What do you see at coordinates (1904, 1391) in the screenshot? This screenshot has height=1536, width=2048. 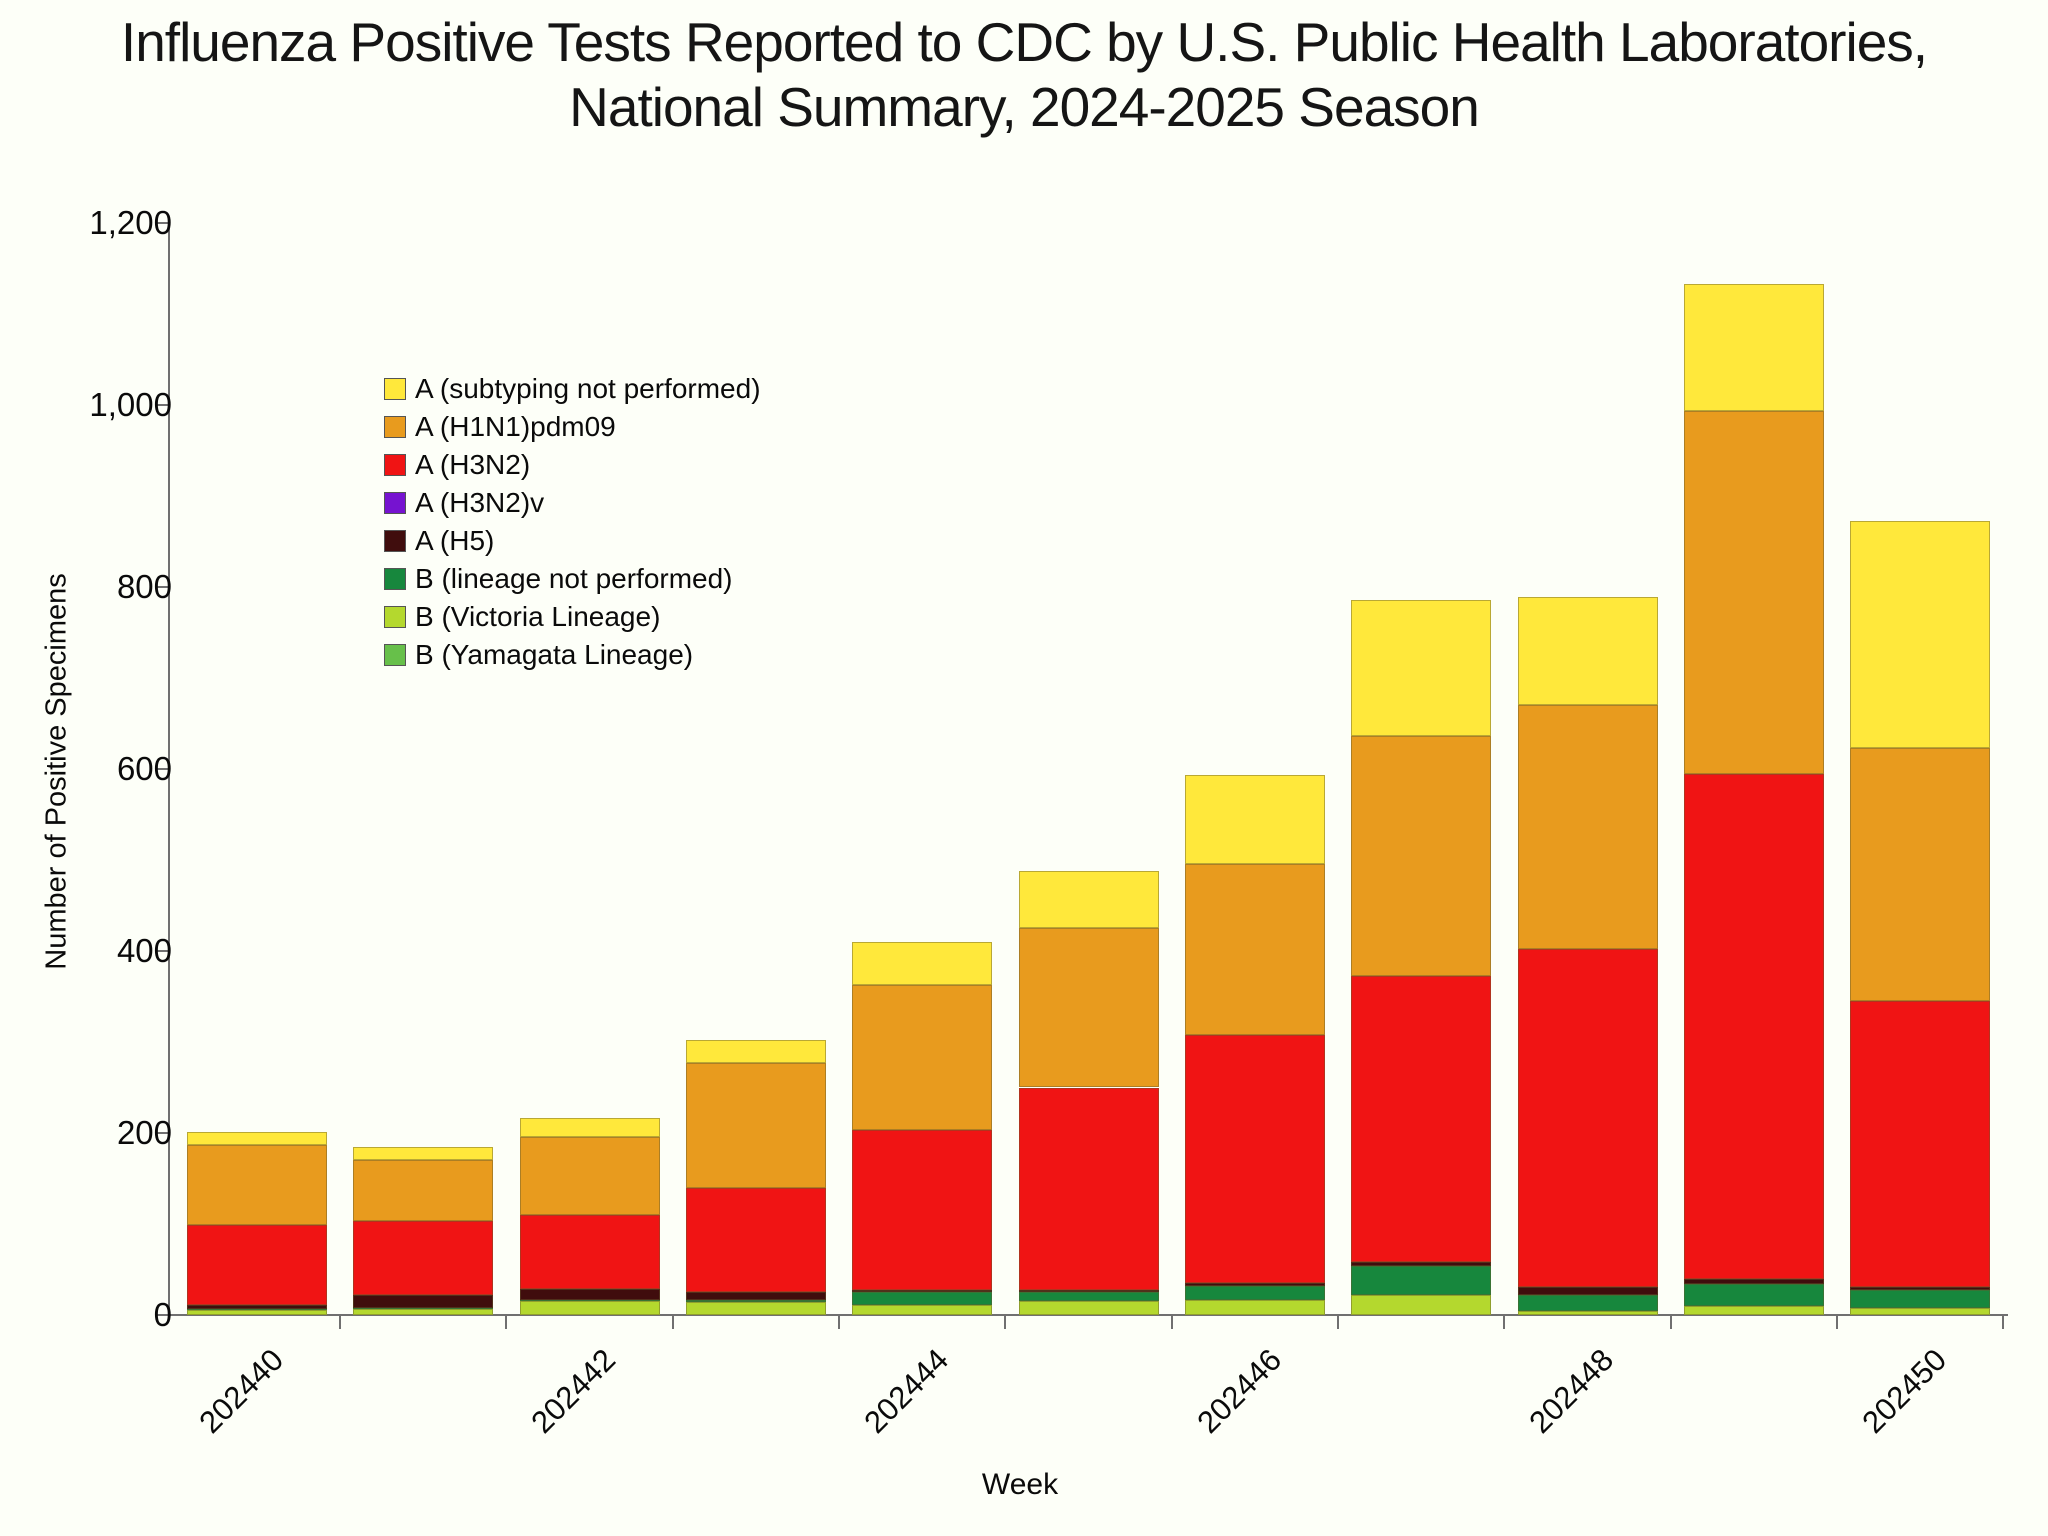 I see `x-tick-label: 202450` at bounding box center [1904, 1391].